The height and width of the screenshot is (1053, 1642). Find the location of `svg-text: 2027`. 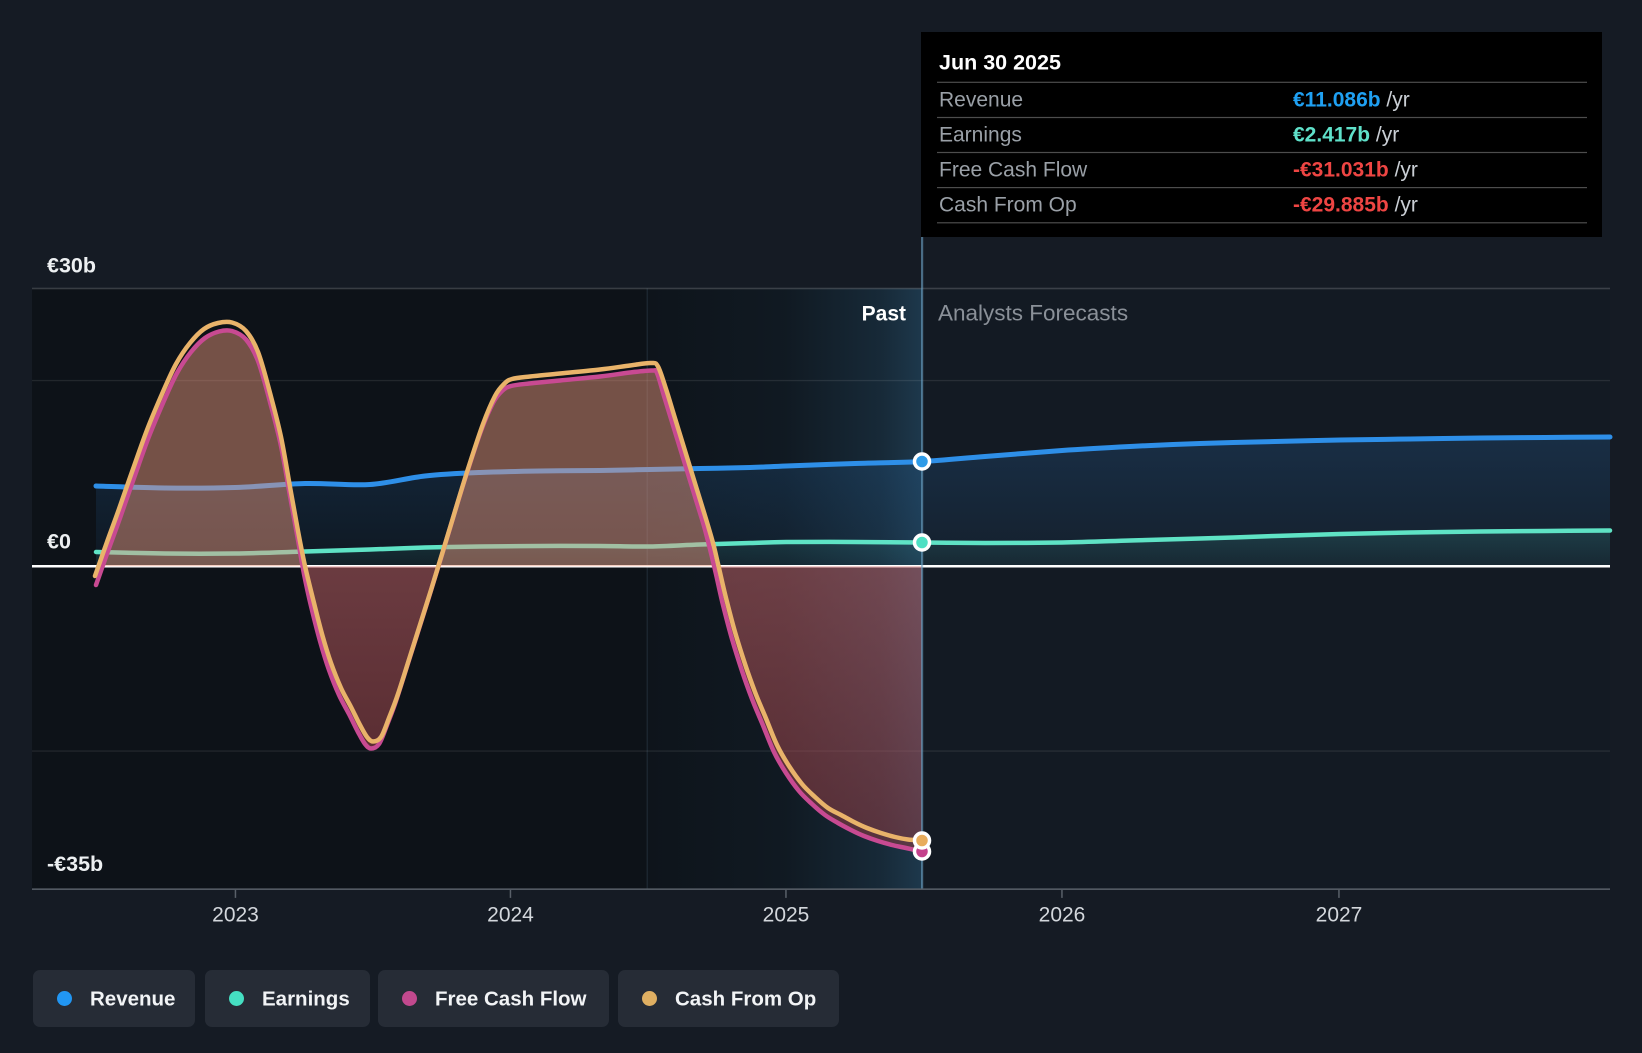

svg-text: 2027 is located at coordinates (1339, 915).